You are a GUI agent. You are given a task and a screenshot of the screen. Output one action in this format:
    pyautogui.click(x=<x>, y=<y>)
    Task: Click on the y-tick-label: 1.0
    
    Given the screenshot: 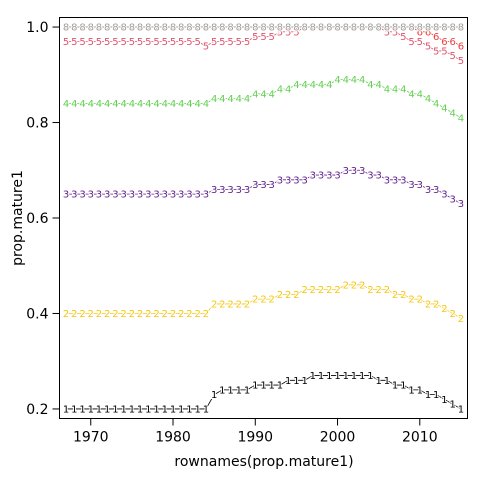 What is the action you would take?
    pyautogui.click(x=37, y=28)
    